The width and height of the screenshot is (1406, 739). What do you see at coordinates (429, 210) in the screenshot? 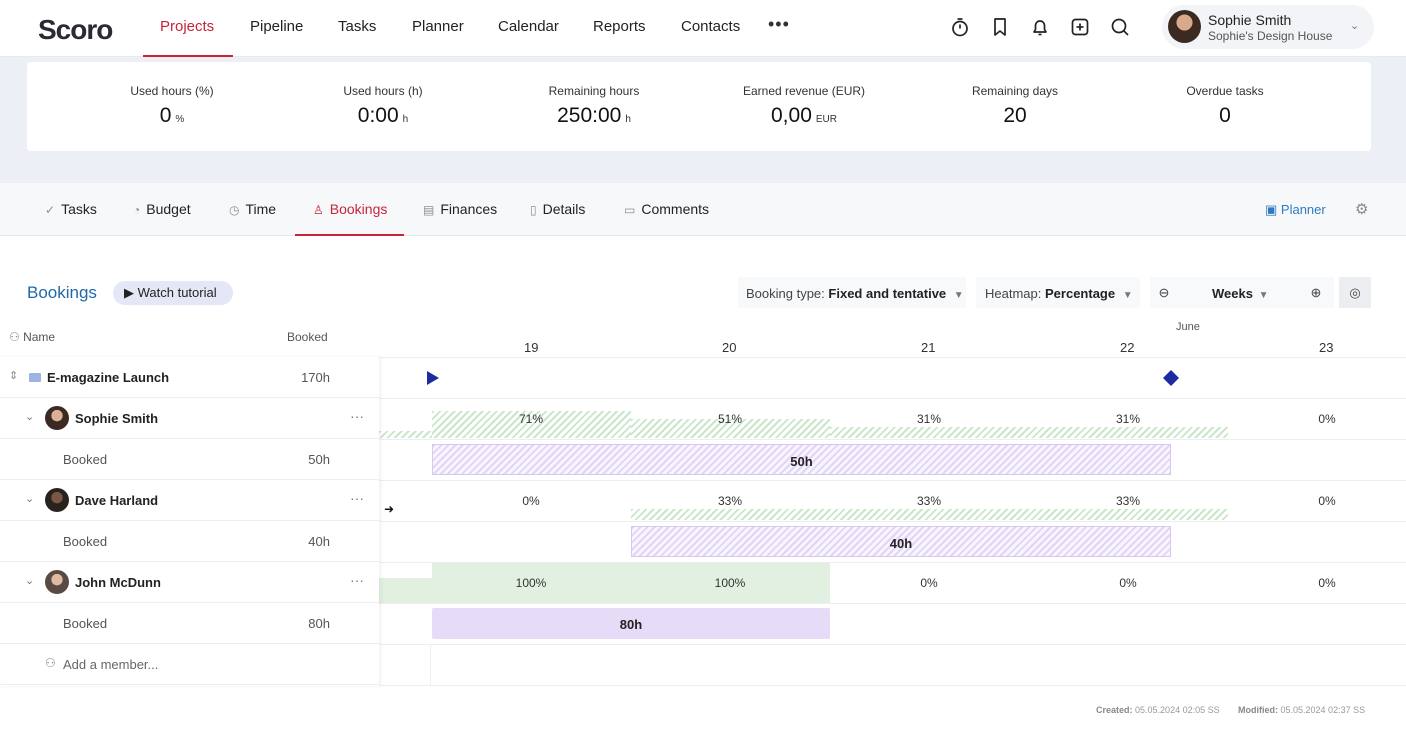
I see `finances-icon: ▤` at bounding box center [429, 210].